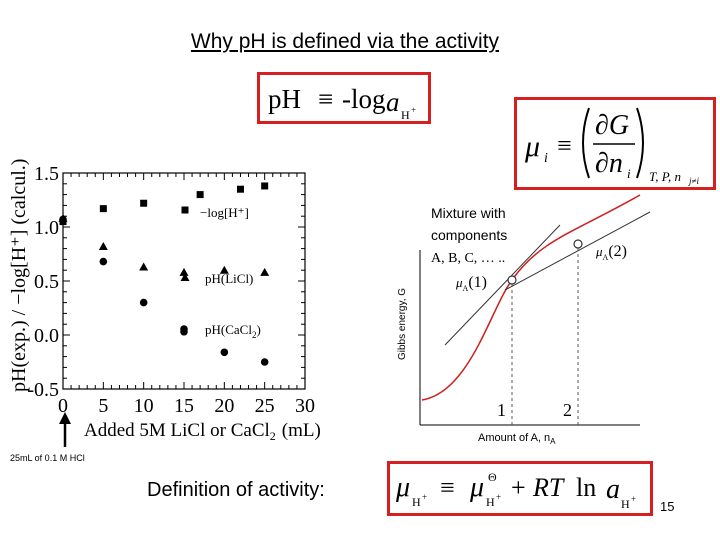  What do you see at coordinates (468, 213) in the screenshot?
I see `mixture-annotation-line1: Mixture with` at bounding box center [468, 213].